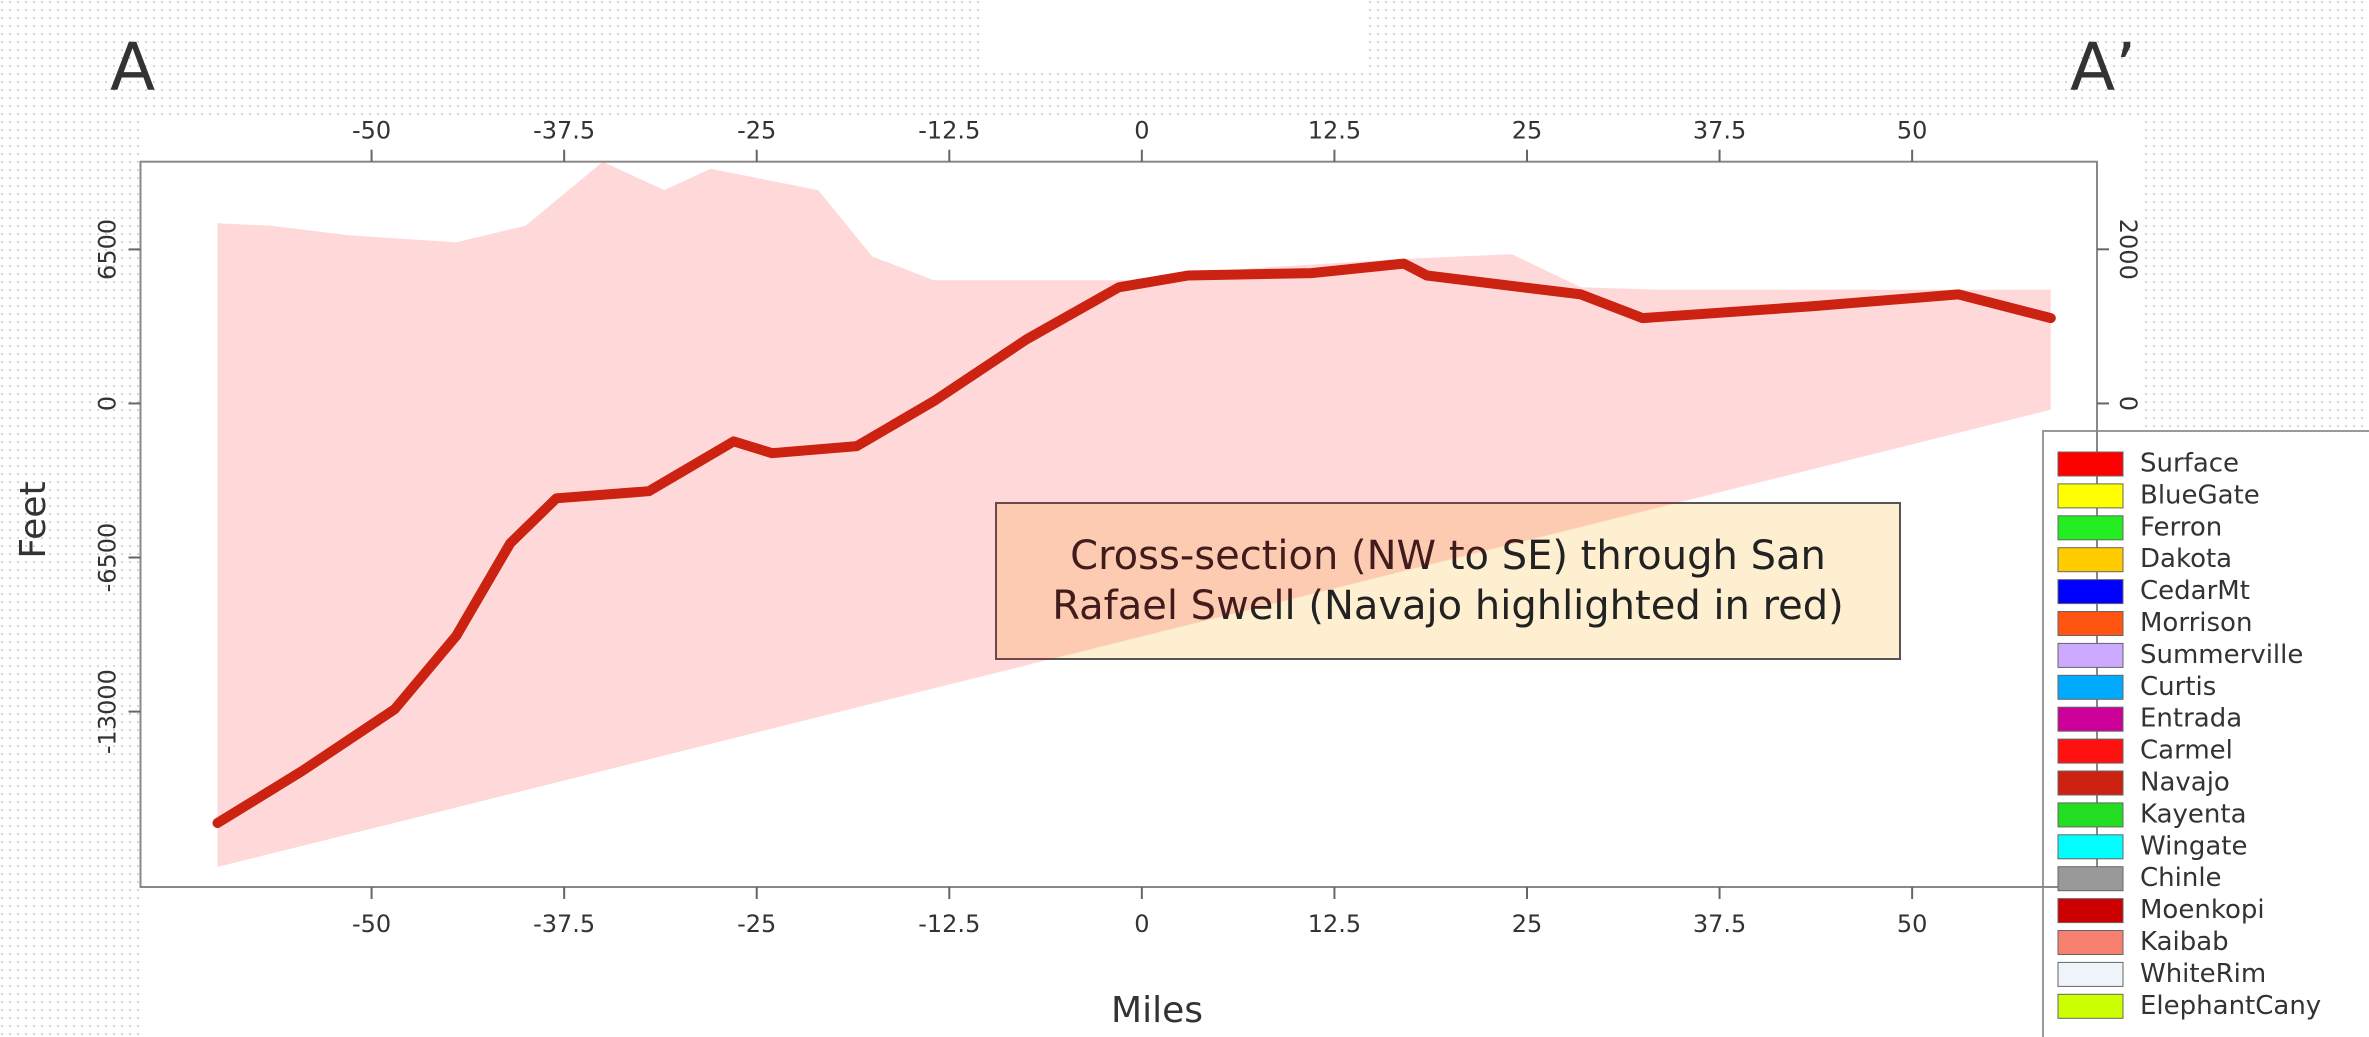 The height and width of the screenshot is (1037, 2369). I want to click on y-tick-label: 6500, so click(108, 249).